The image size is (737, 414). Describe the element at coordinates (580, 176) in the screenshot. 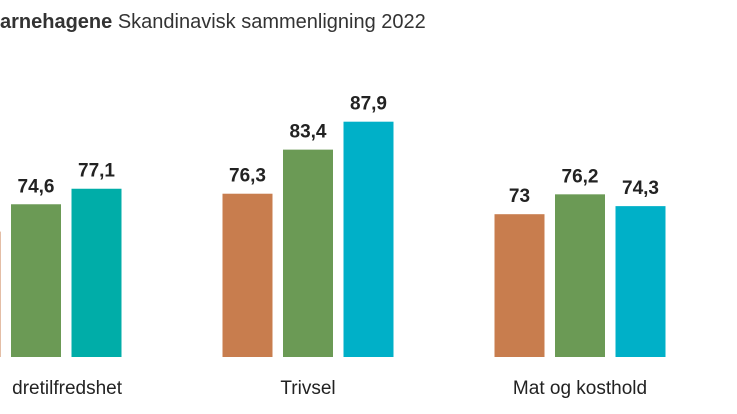

I see `value-label: 76,2` at that location.